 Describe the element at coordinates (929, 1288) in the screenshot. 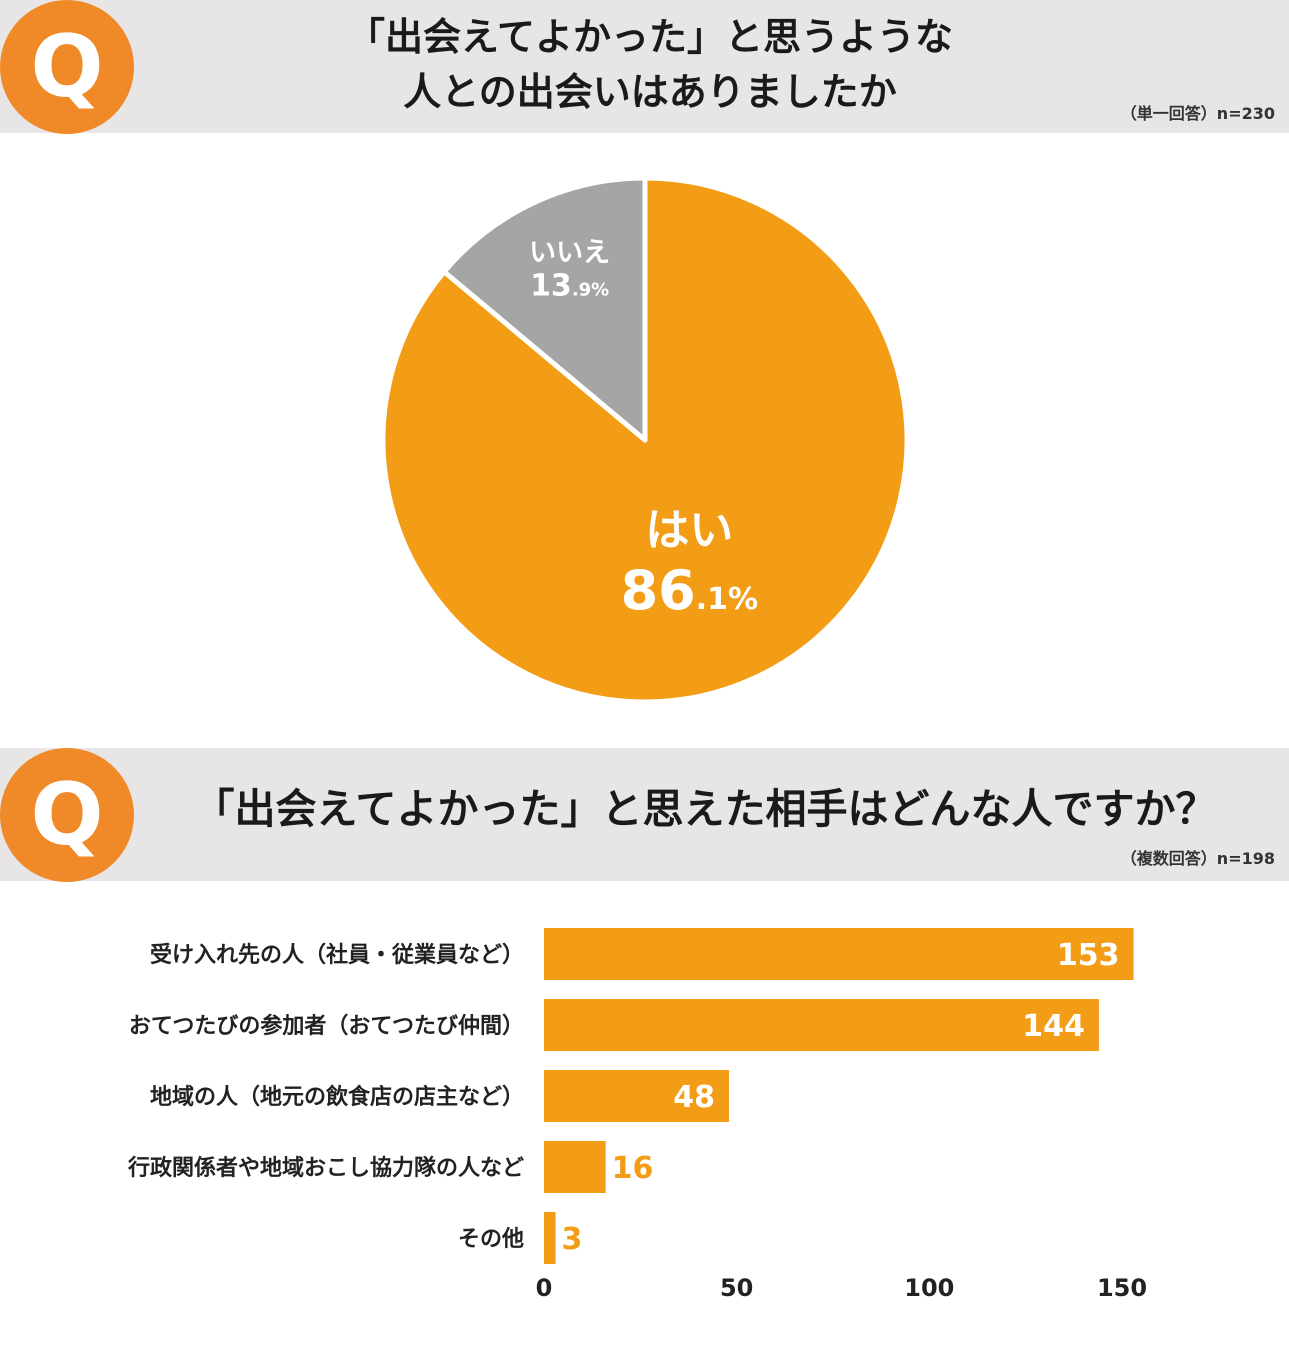

I see `x-tick-label: 100` at that location.